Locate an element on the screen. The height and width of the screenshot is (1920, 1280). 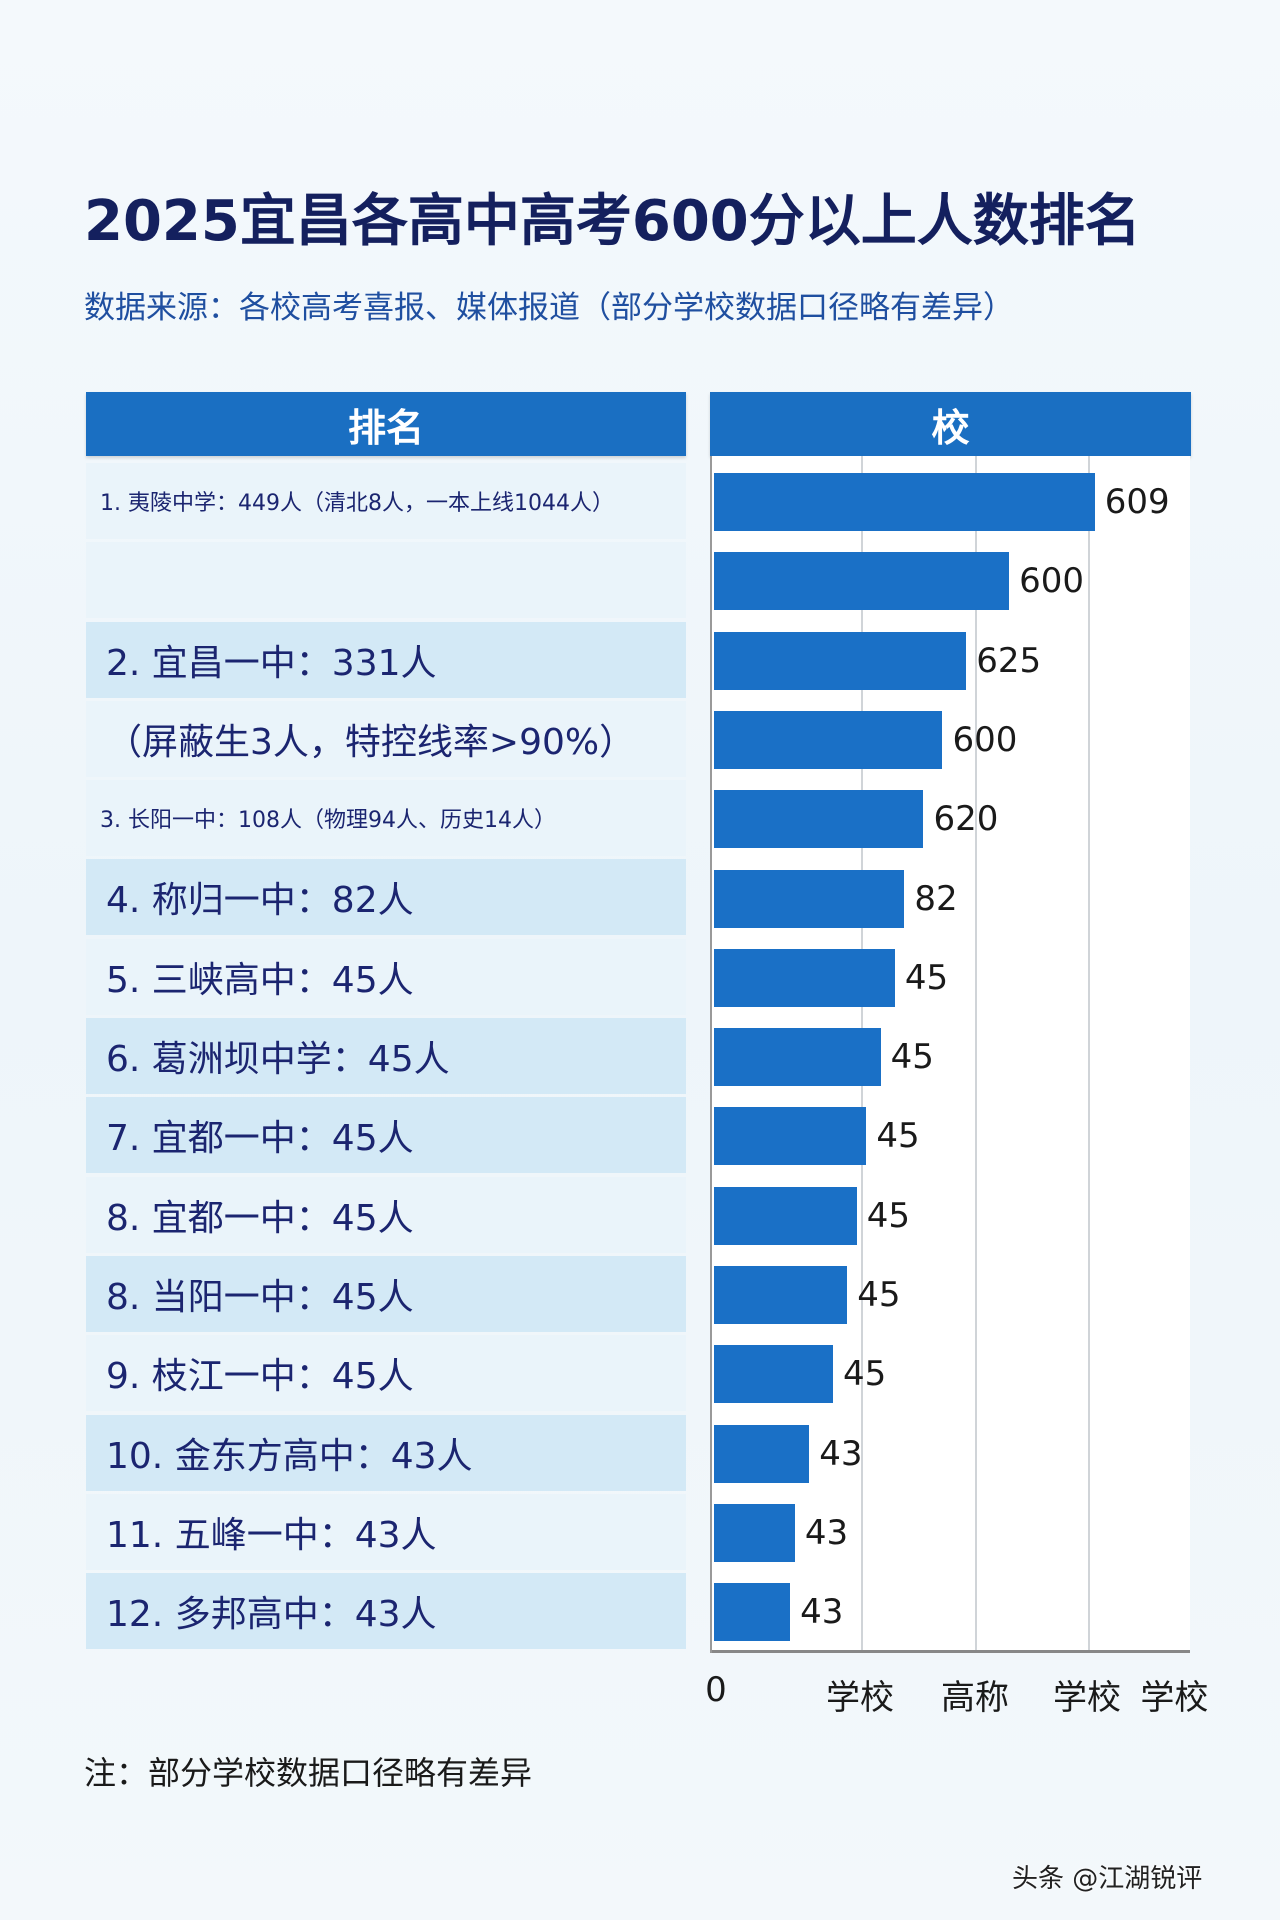
x-tick-label: 0 is located at coordinates (716, 1690).